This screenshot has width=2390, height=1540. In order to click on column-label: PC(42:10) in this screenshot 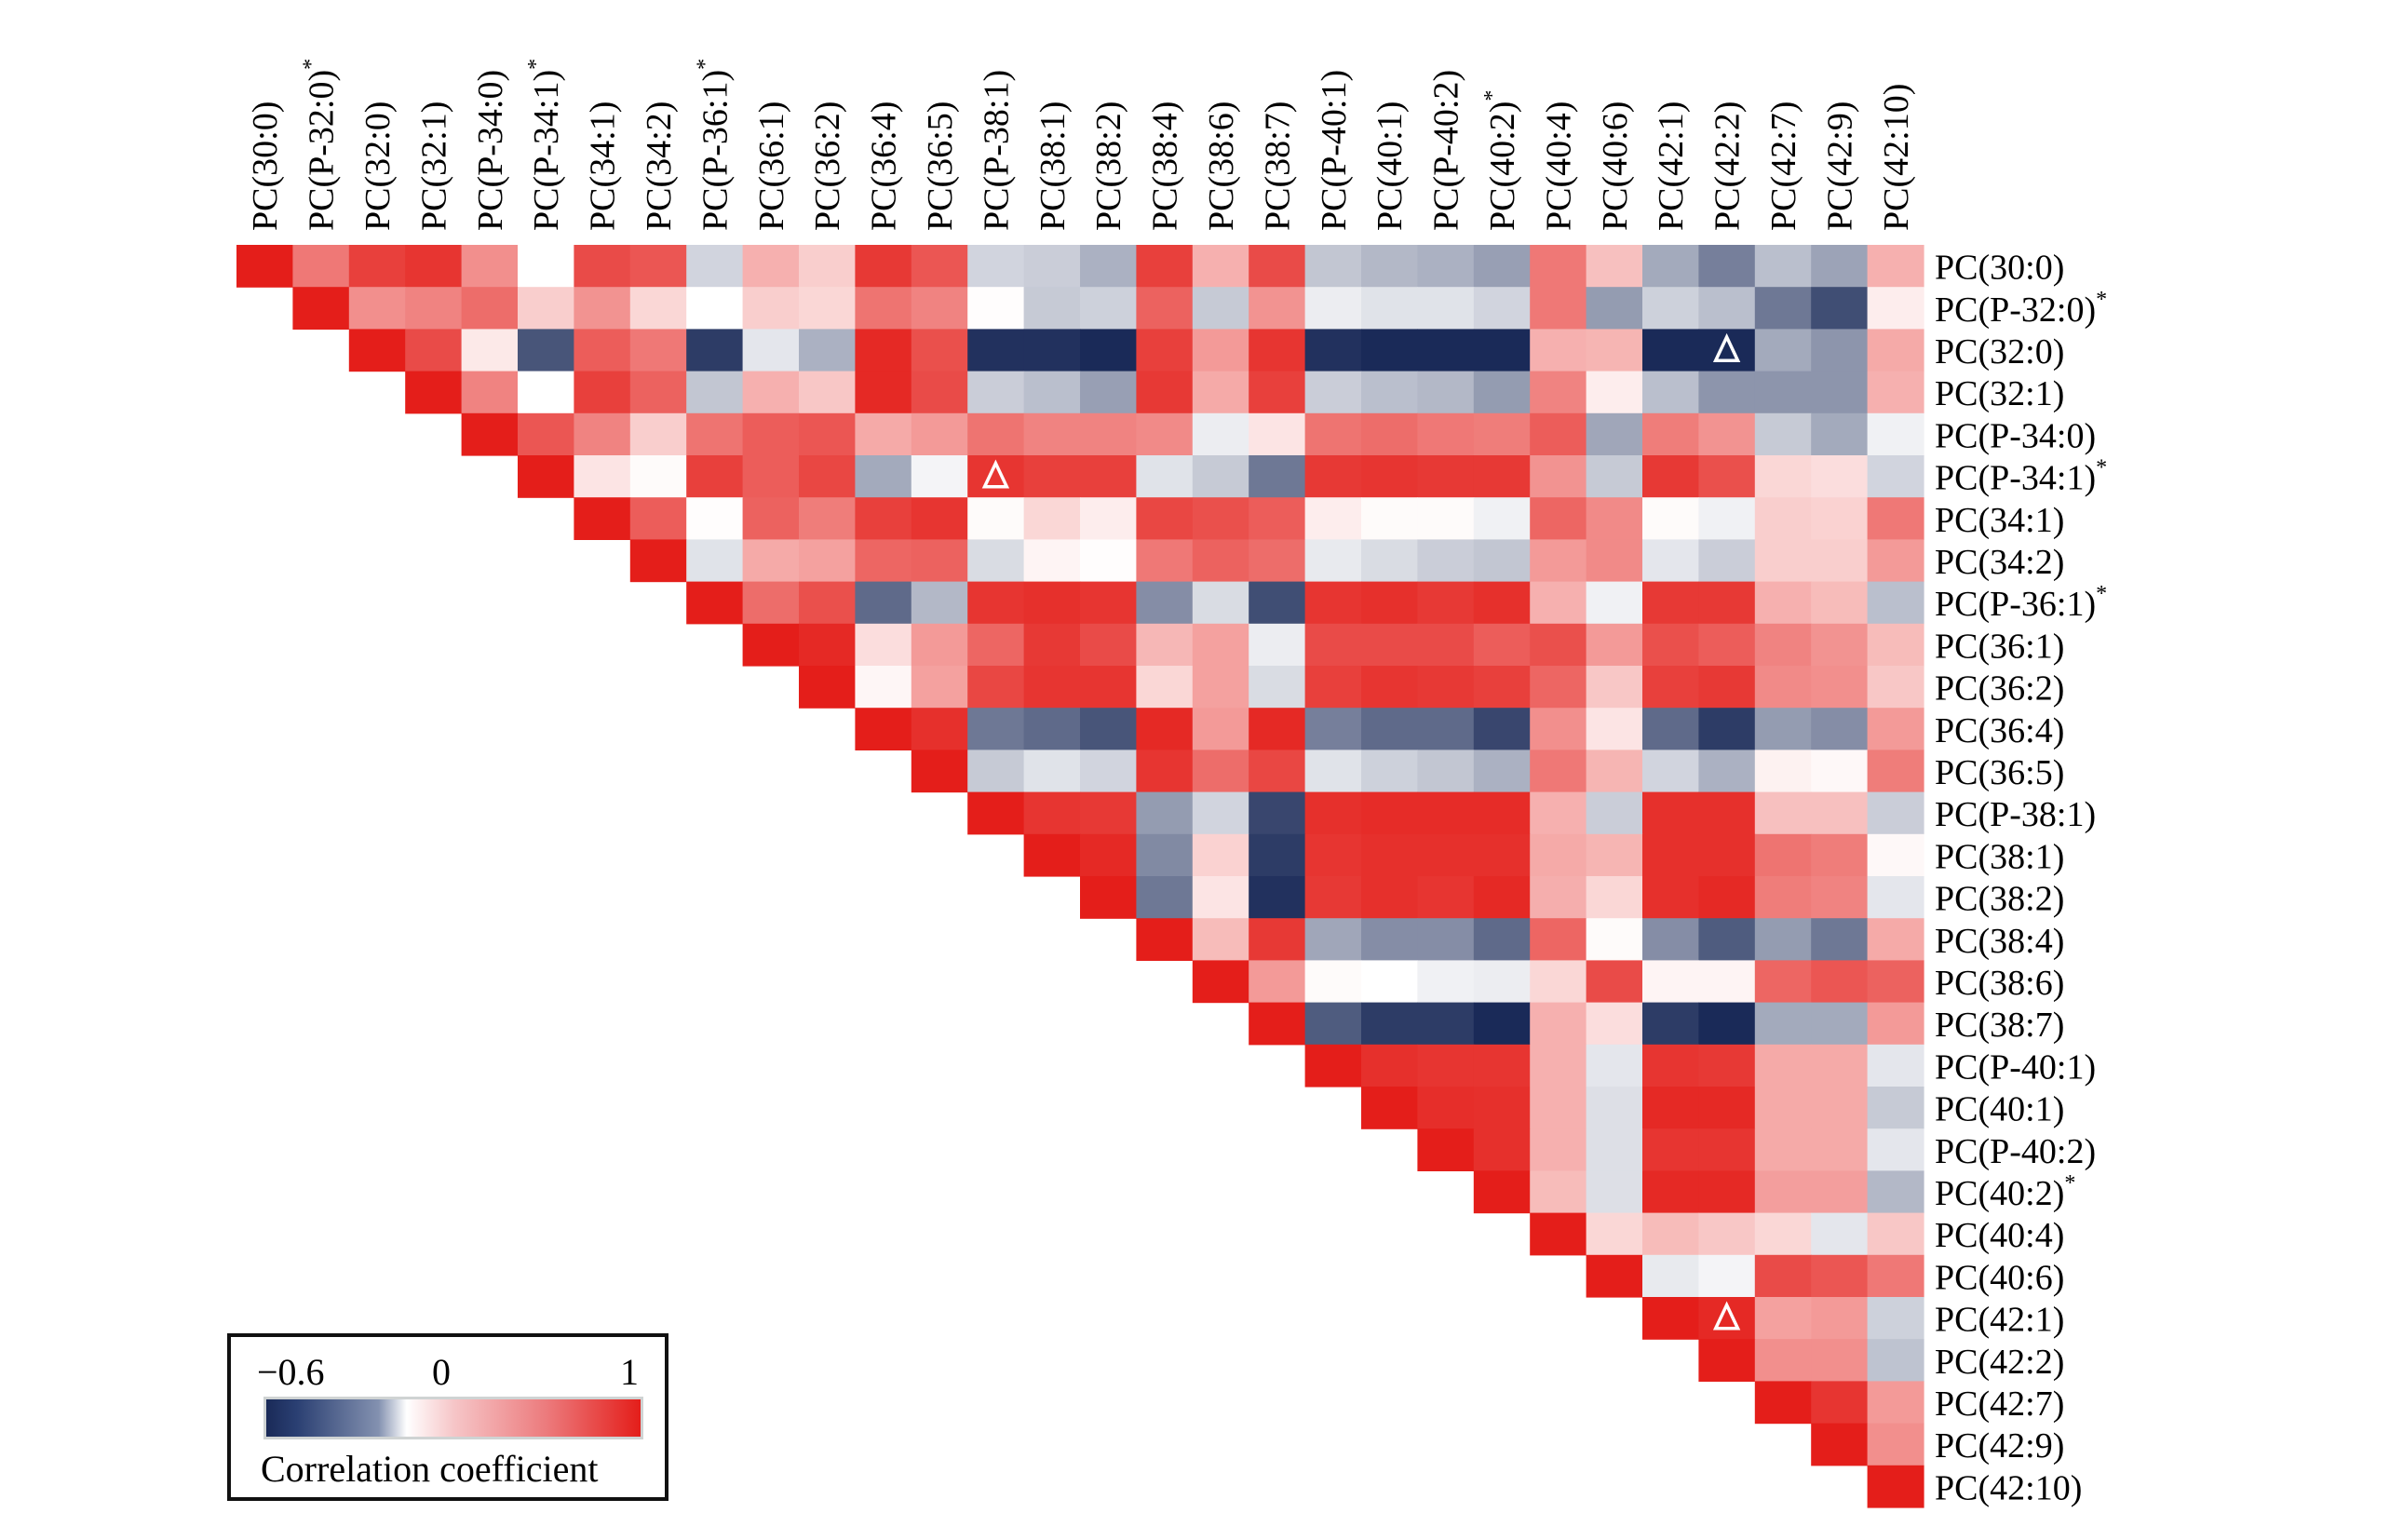, I will do `click(1896, 158)`.